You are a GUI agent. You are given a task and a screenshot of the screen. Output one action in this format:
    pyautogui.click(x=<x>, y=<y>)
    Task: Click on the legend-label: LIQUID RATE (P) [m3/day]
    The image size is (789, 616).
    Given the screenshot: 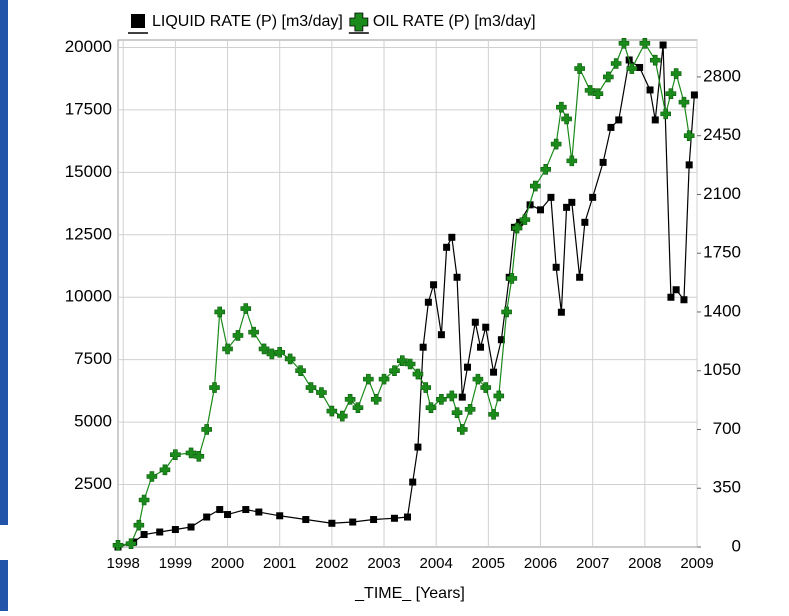 What is the action you would take?
    pyautogui.click(x=247, y=21)
    